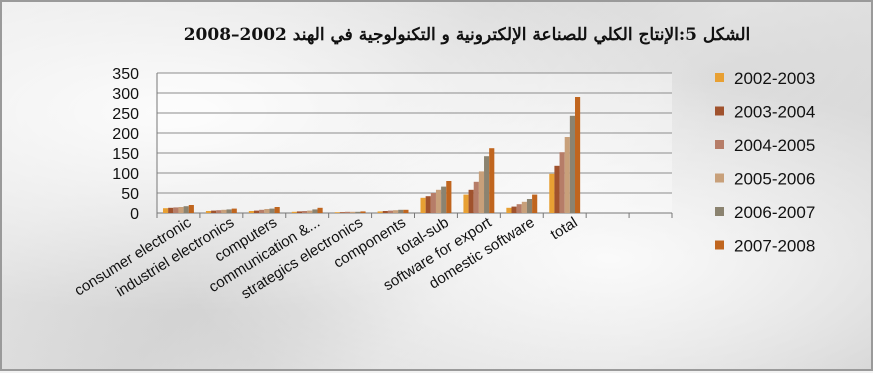 The image size is (873, 373). I want to click on y-tick-label: 300, so click(125, 94).